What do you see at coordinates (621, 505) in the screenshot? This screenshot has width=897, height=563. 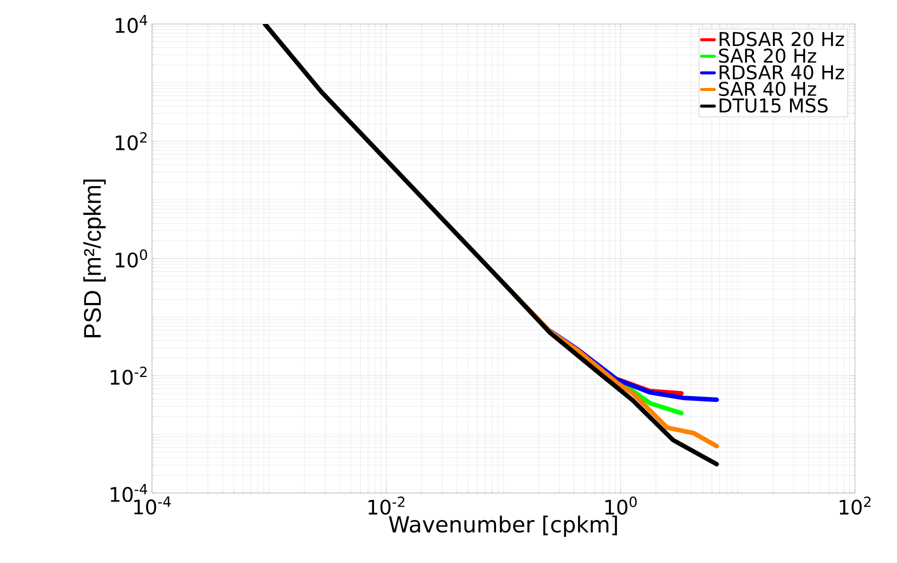 I see `x-tick-label: 10$^{0}$` at bounding box center [621, 505].